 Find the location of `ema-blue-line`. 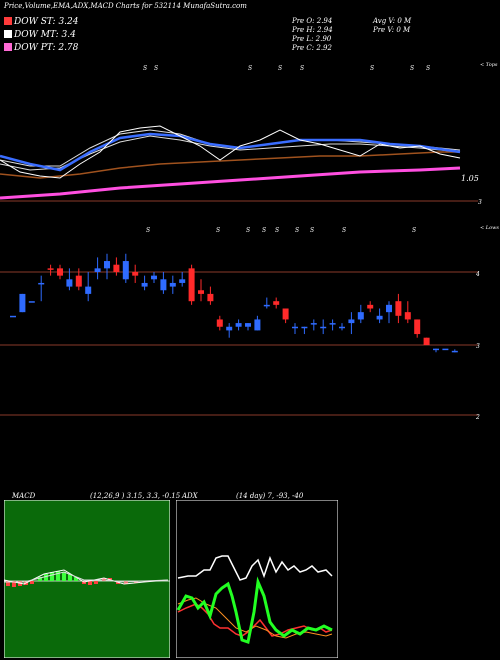

ema-blue-line is located at coordinates (230, 152).